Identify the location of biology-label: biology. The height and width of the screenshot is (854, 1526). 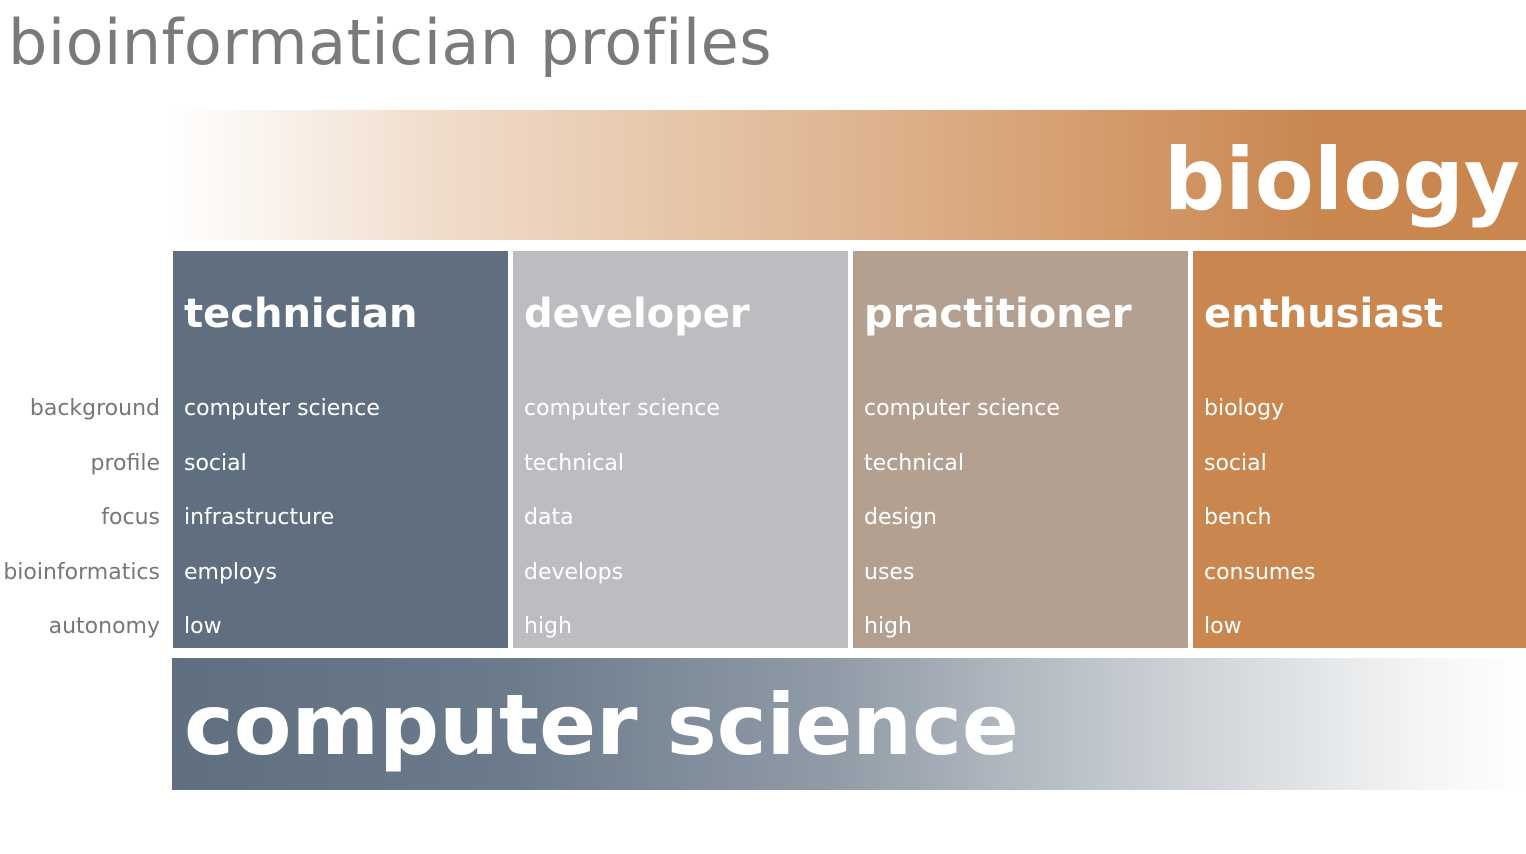
(1341, 180).